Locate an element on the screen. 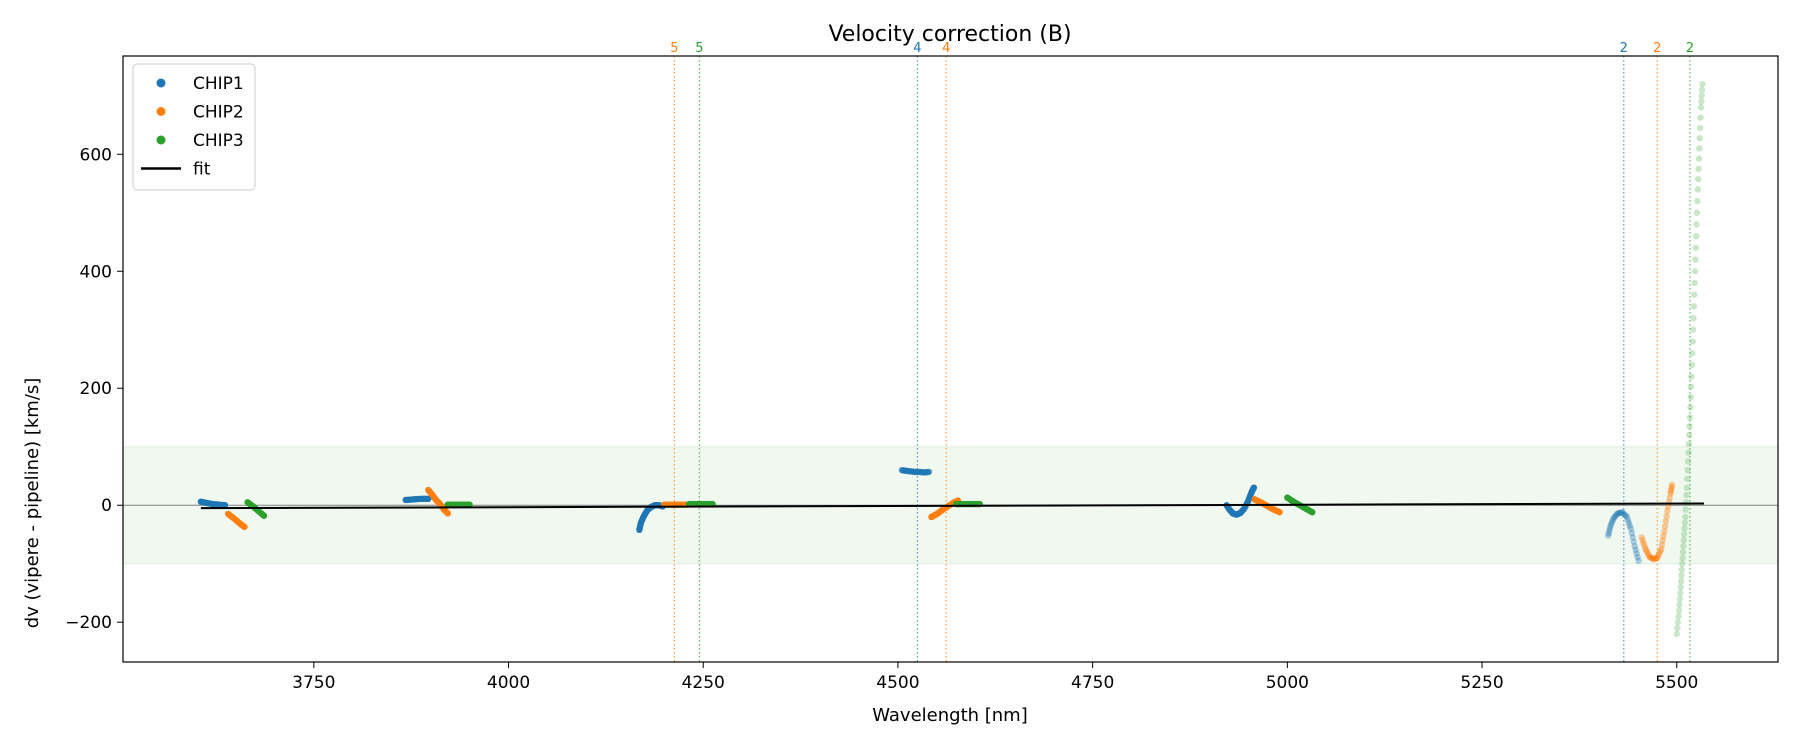 Image resolution: width=1800 pixels, height=750 pixels. x-tick-label: 4250 is located at coordinates (703, 683).